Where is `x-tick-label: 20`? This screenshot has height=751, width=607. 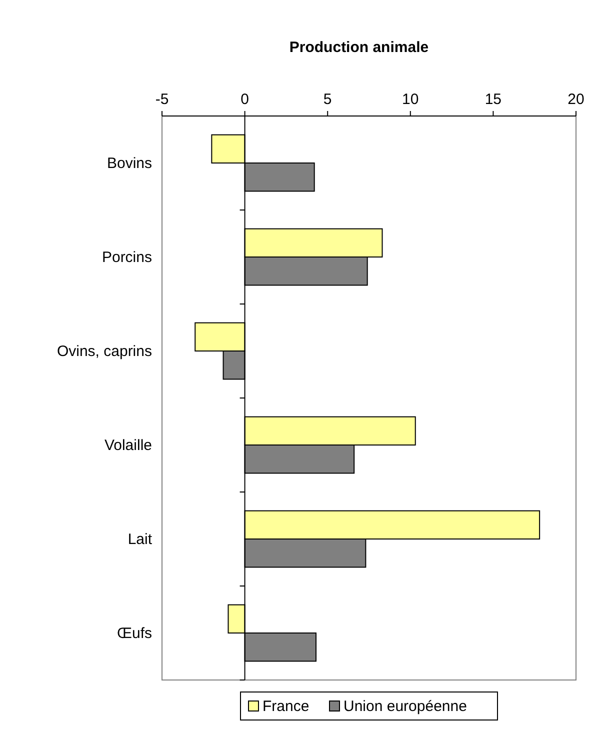
x-tick-label: 20 is located at coordinates (576, 99).